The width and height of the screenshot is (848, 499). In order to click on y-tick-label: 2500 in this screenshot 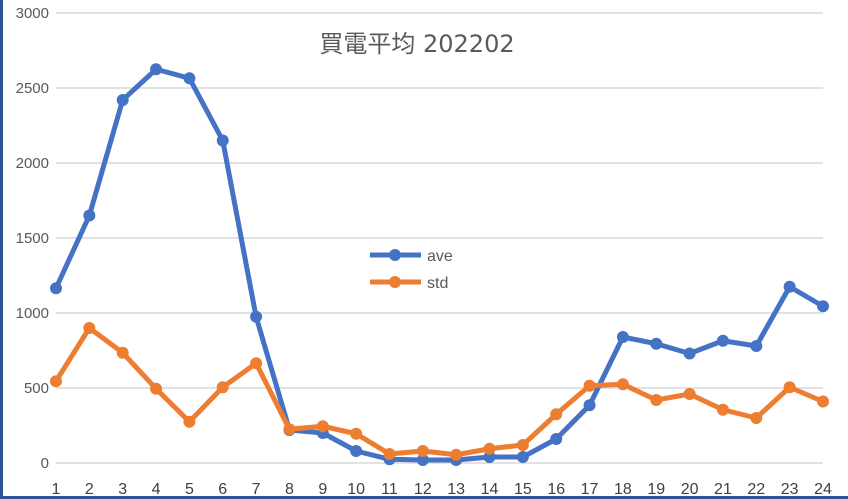, I will do `click(32, 88)`.